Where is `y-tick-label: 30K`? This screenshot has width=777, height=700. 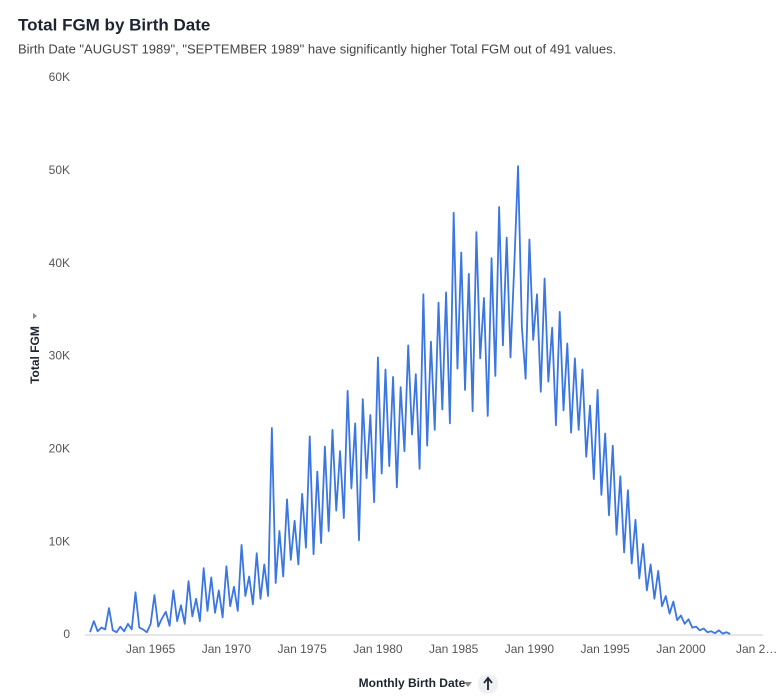
y-tick-label: 30K is located at coordinates (59, 356).